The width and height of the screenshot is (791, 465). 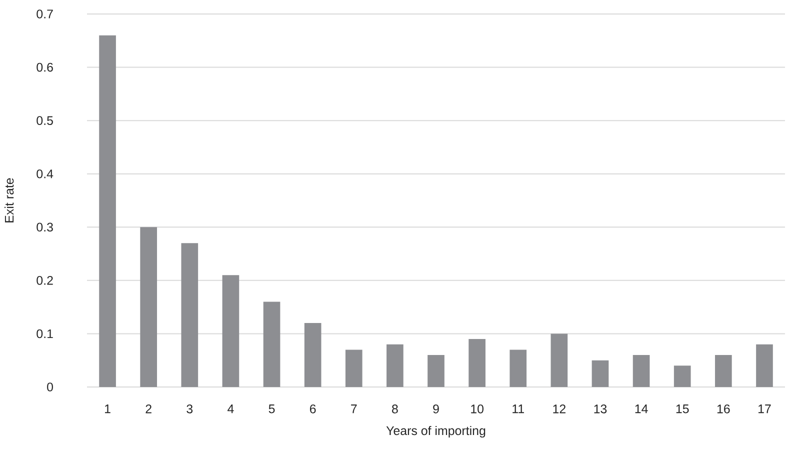 What do you see at coordinates (45, 173) in the screenshot?
I see `y-tick-label: 0.4` at bounding box center [45, 173].